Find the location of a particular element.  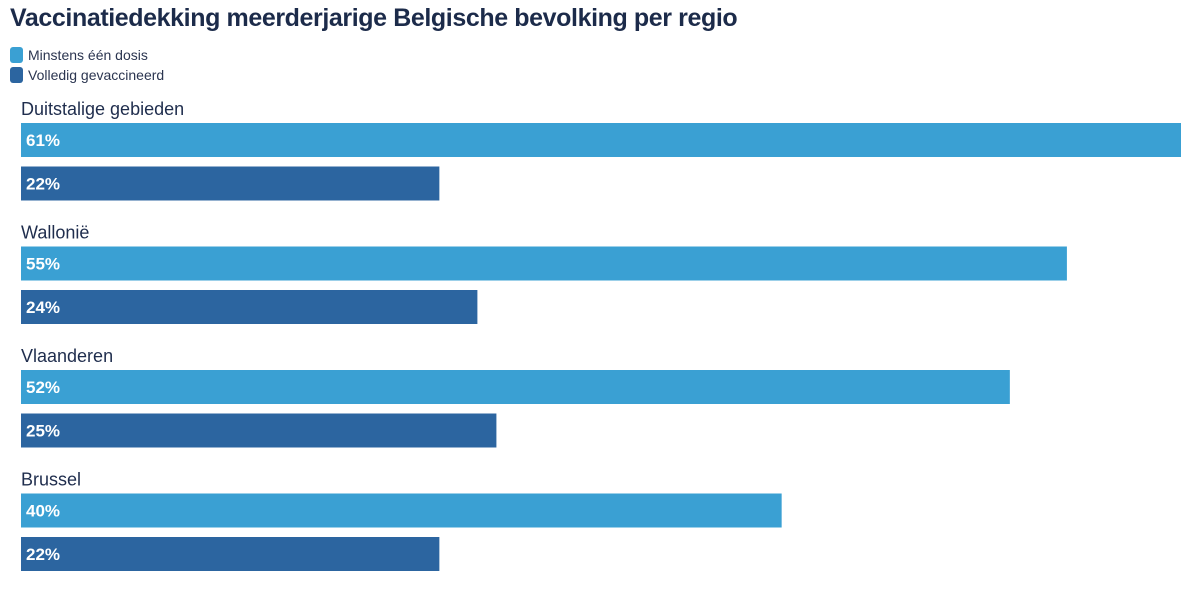

legend-item-first-dose: Minstens één dosis is located at coordinates (87, 55).